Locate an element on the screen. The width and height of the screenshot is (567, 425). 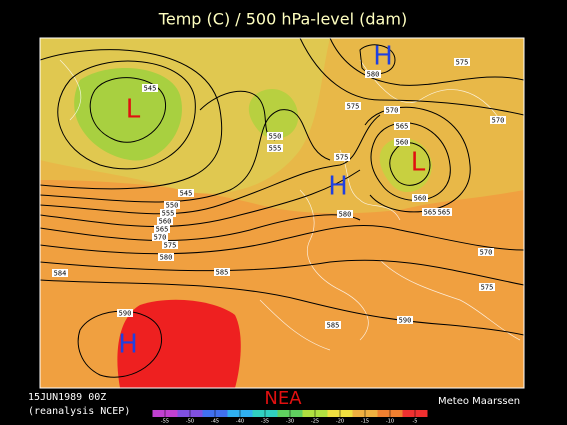
colorbar: -55 -50 -45 -40 -35 -30 -25 -20 -15 -10 -5 is located at coordinates (290, 417).